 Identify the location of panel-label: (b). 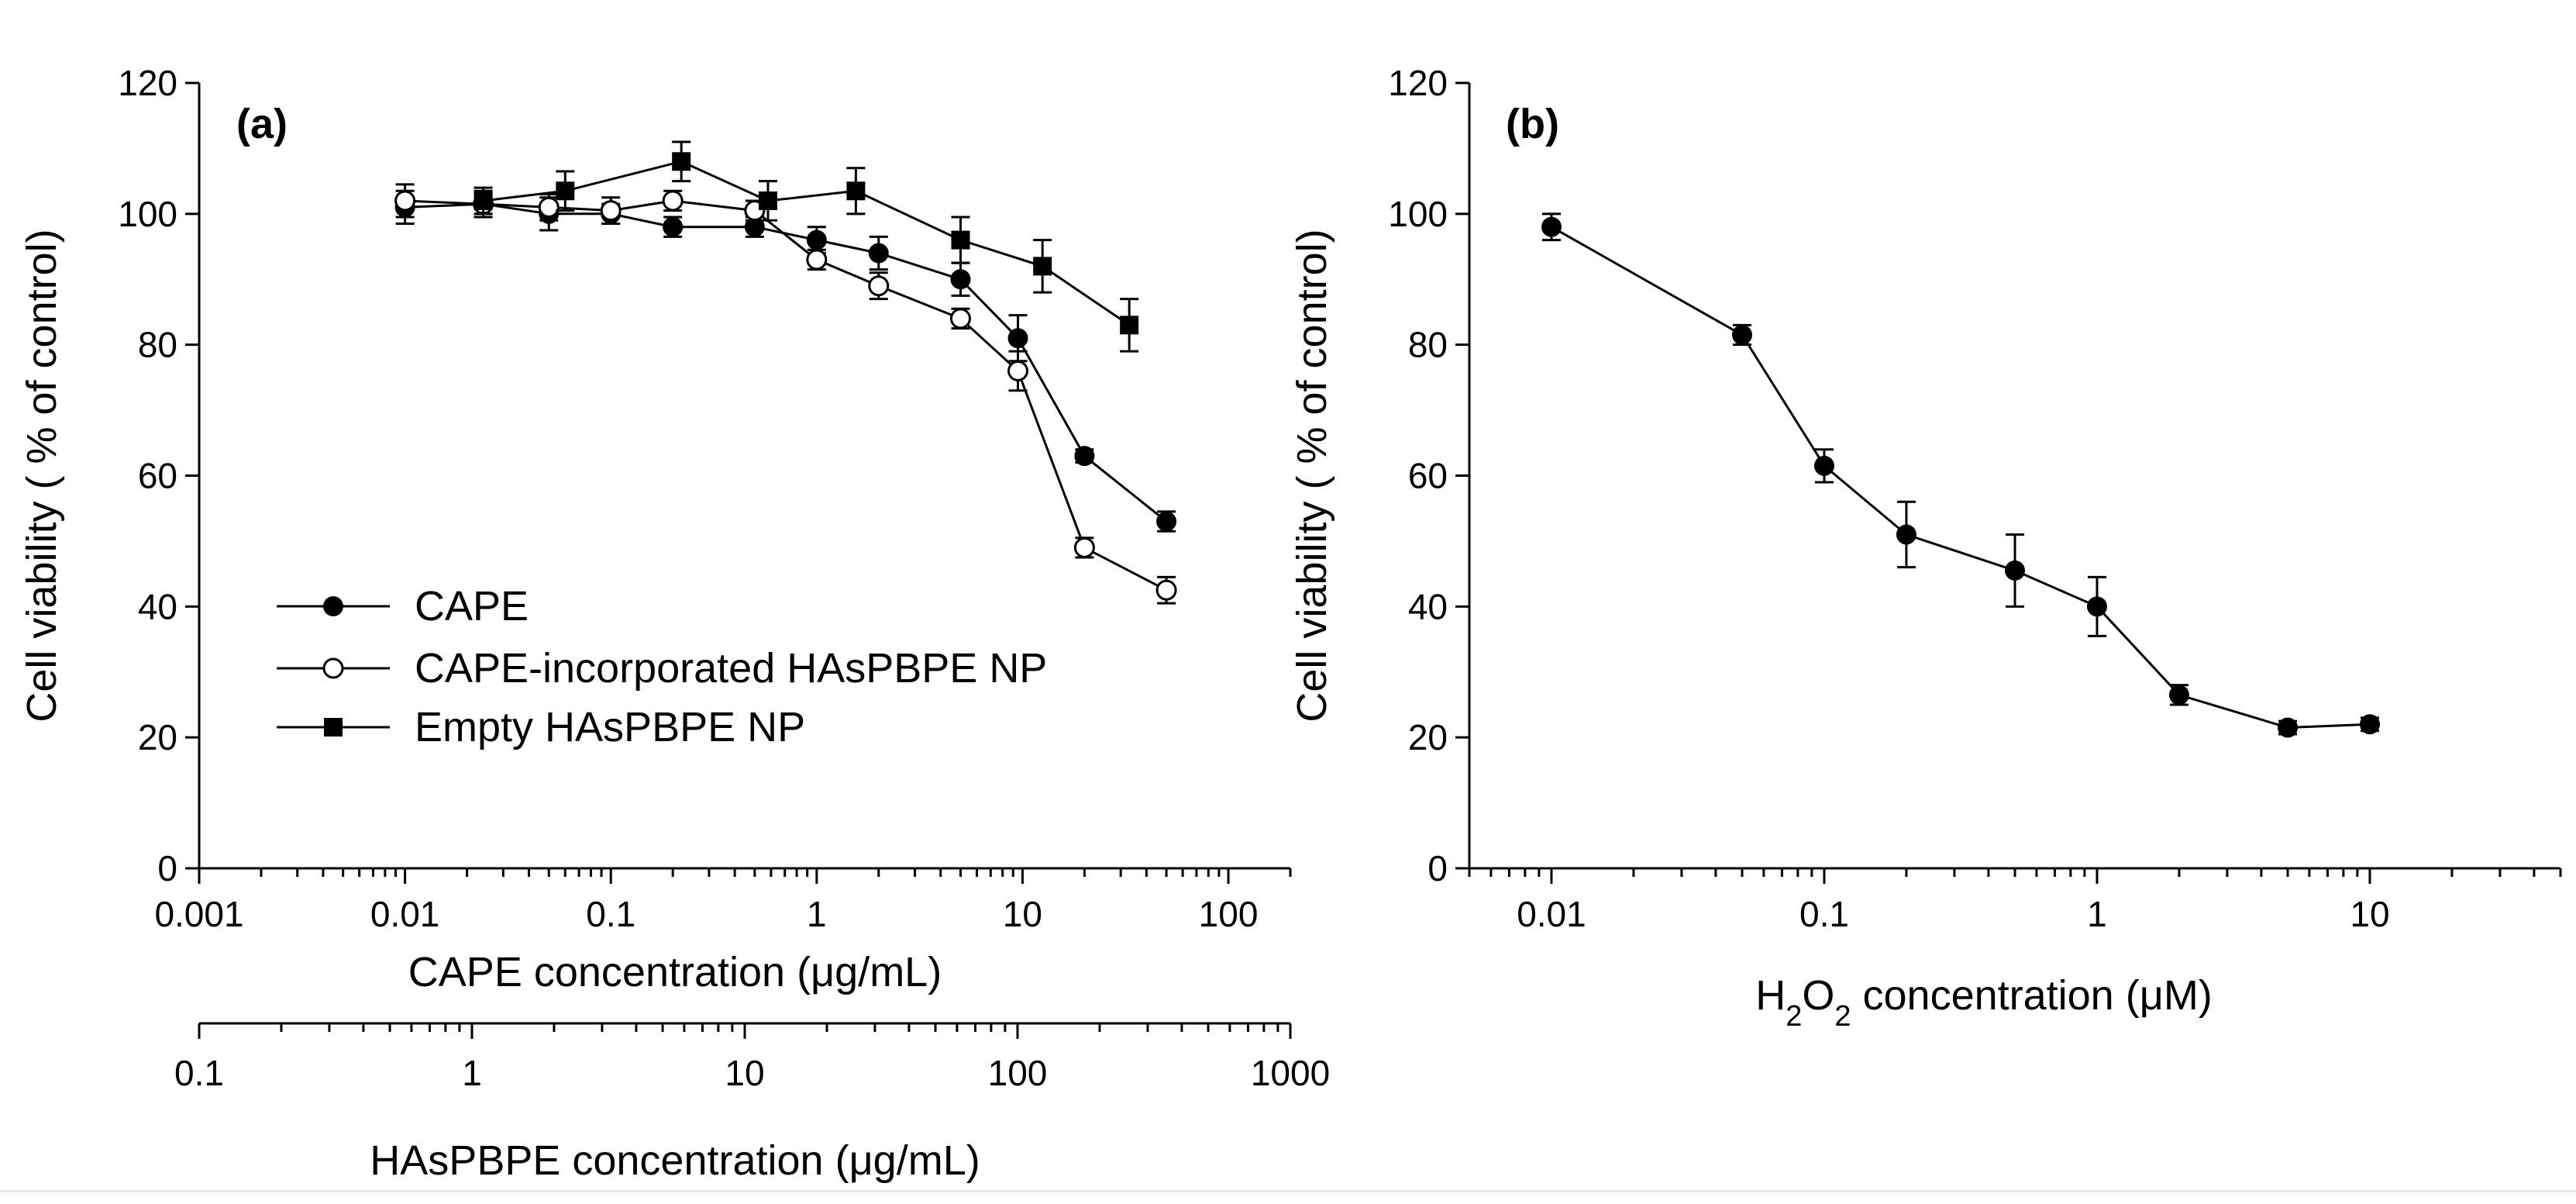
(1532, 124).